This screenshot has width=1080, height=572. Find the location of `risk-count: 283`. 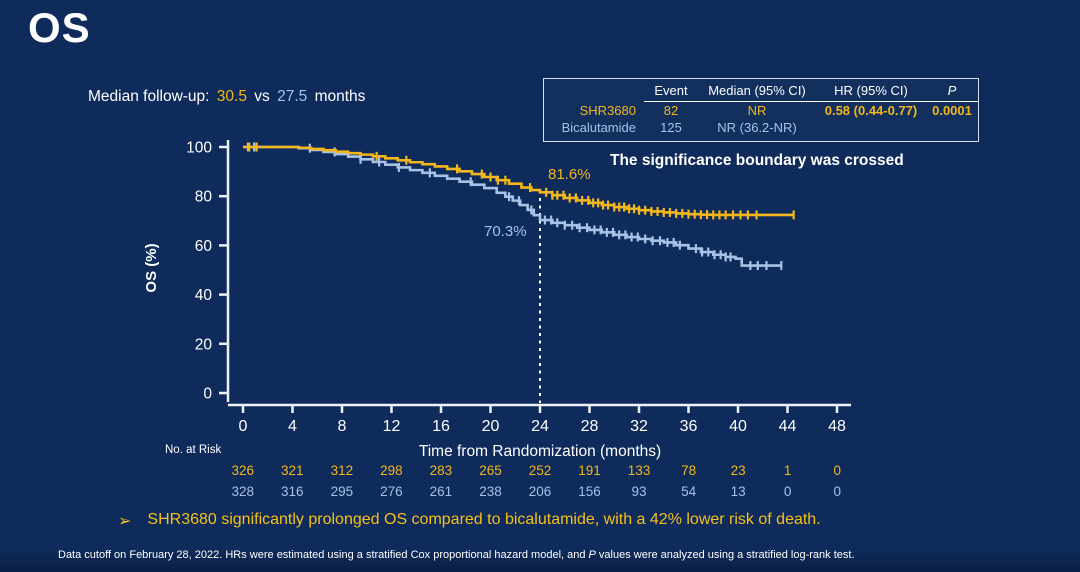

risk-count: 283 is located at coordinates (441, 470).